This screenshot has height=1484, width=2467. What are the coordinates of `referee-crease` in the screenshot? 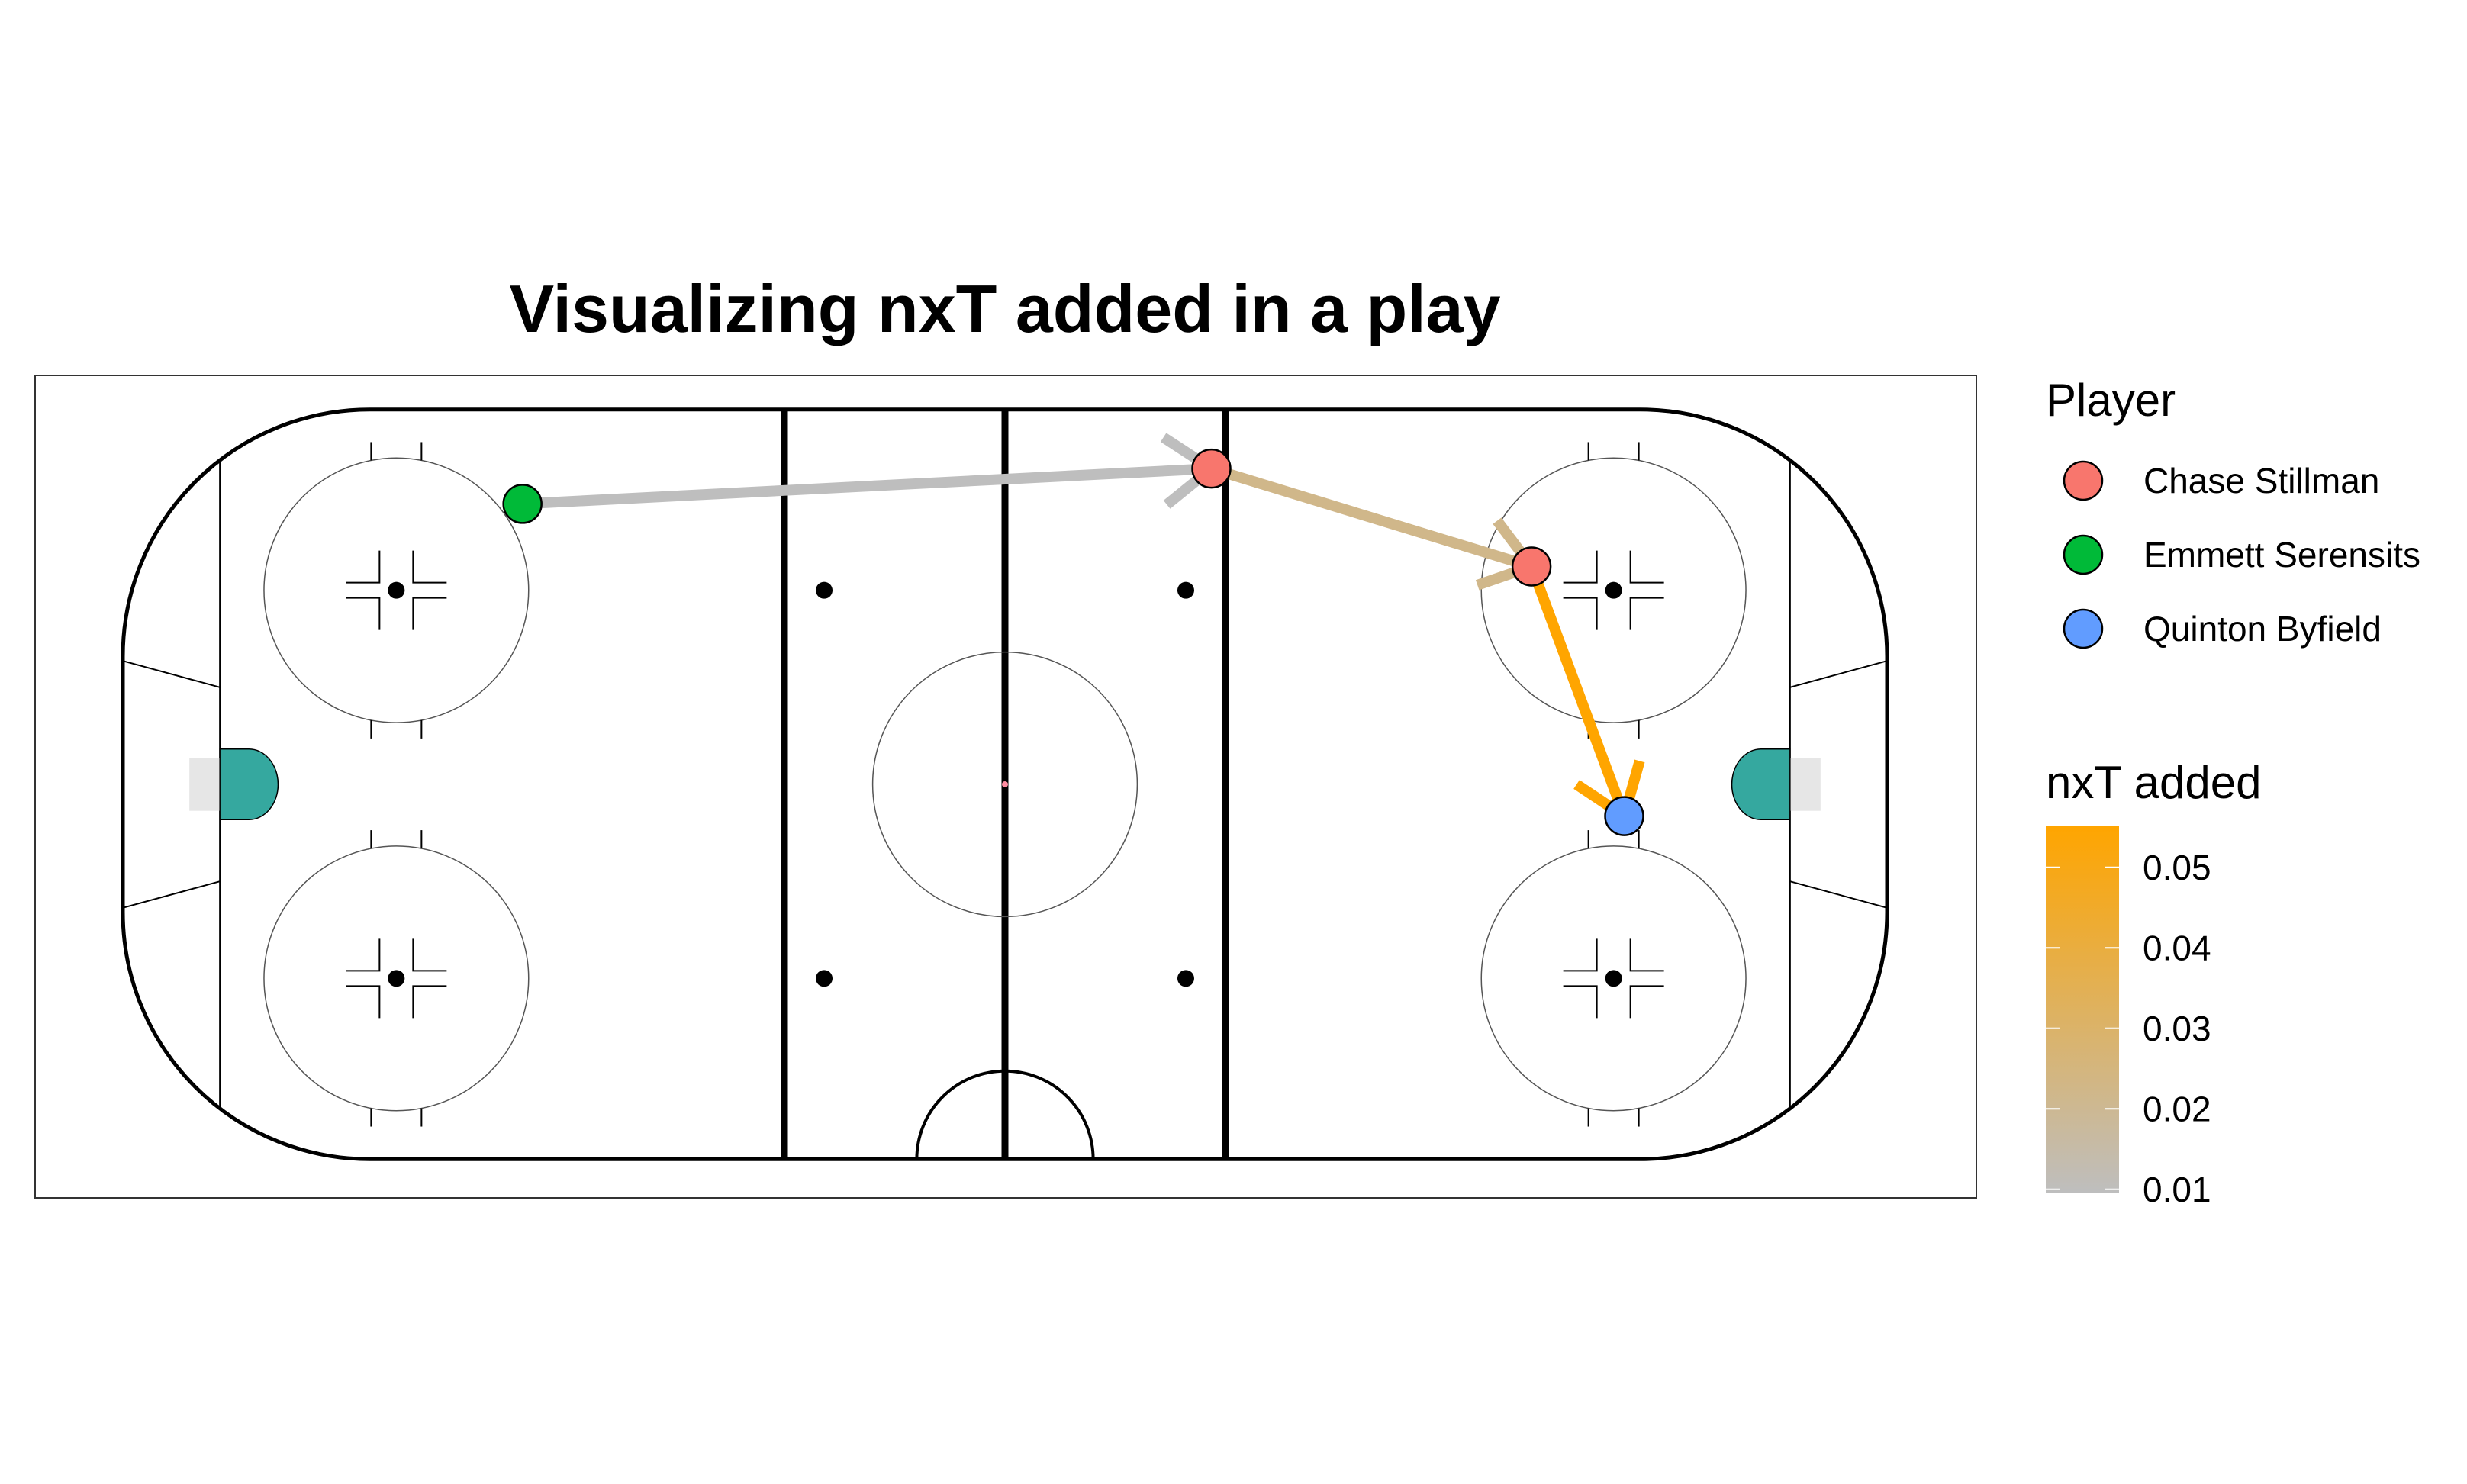 It's located at (1005, 1114).